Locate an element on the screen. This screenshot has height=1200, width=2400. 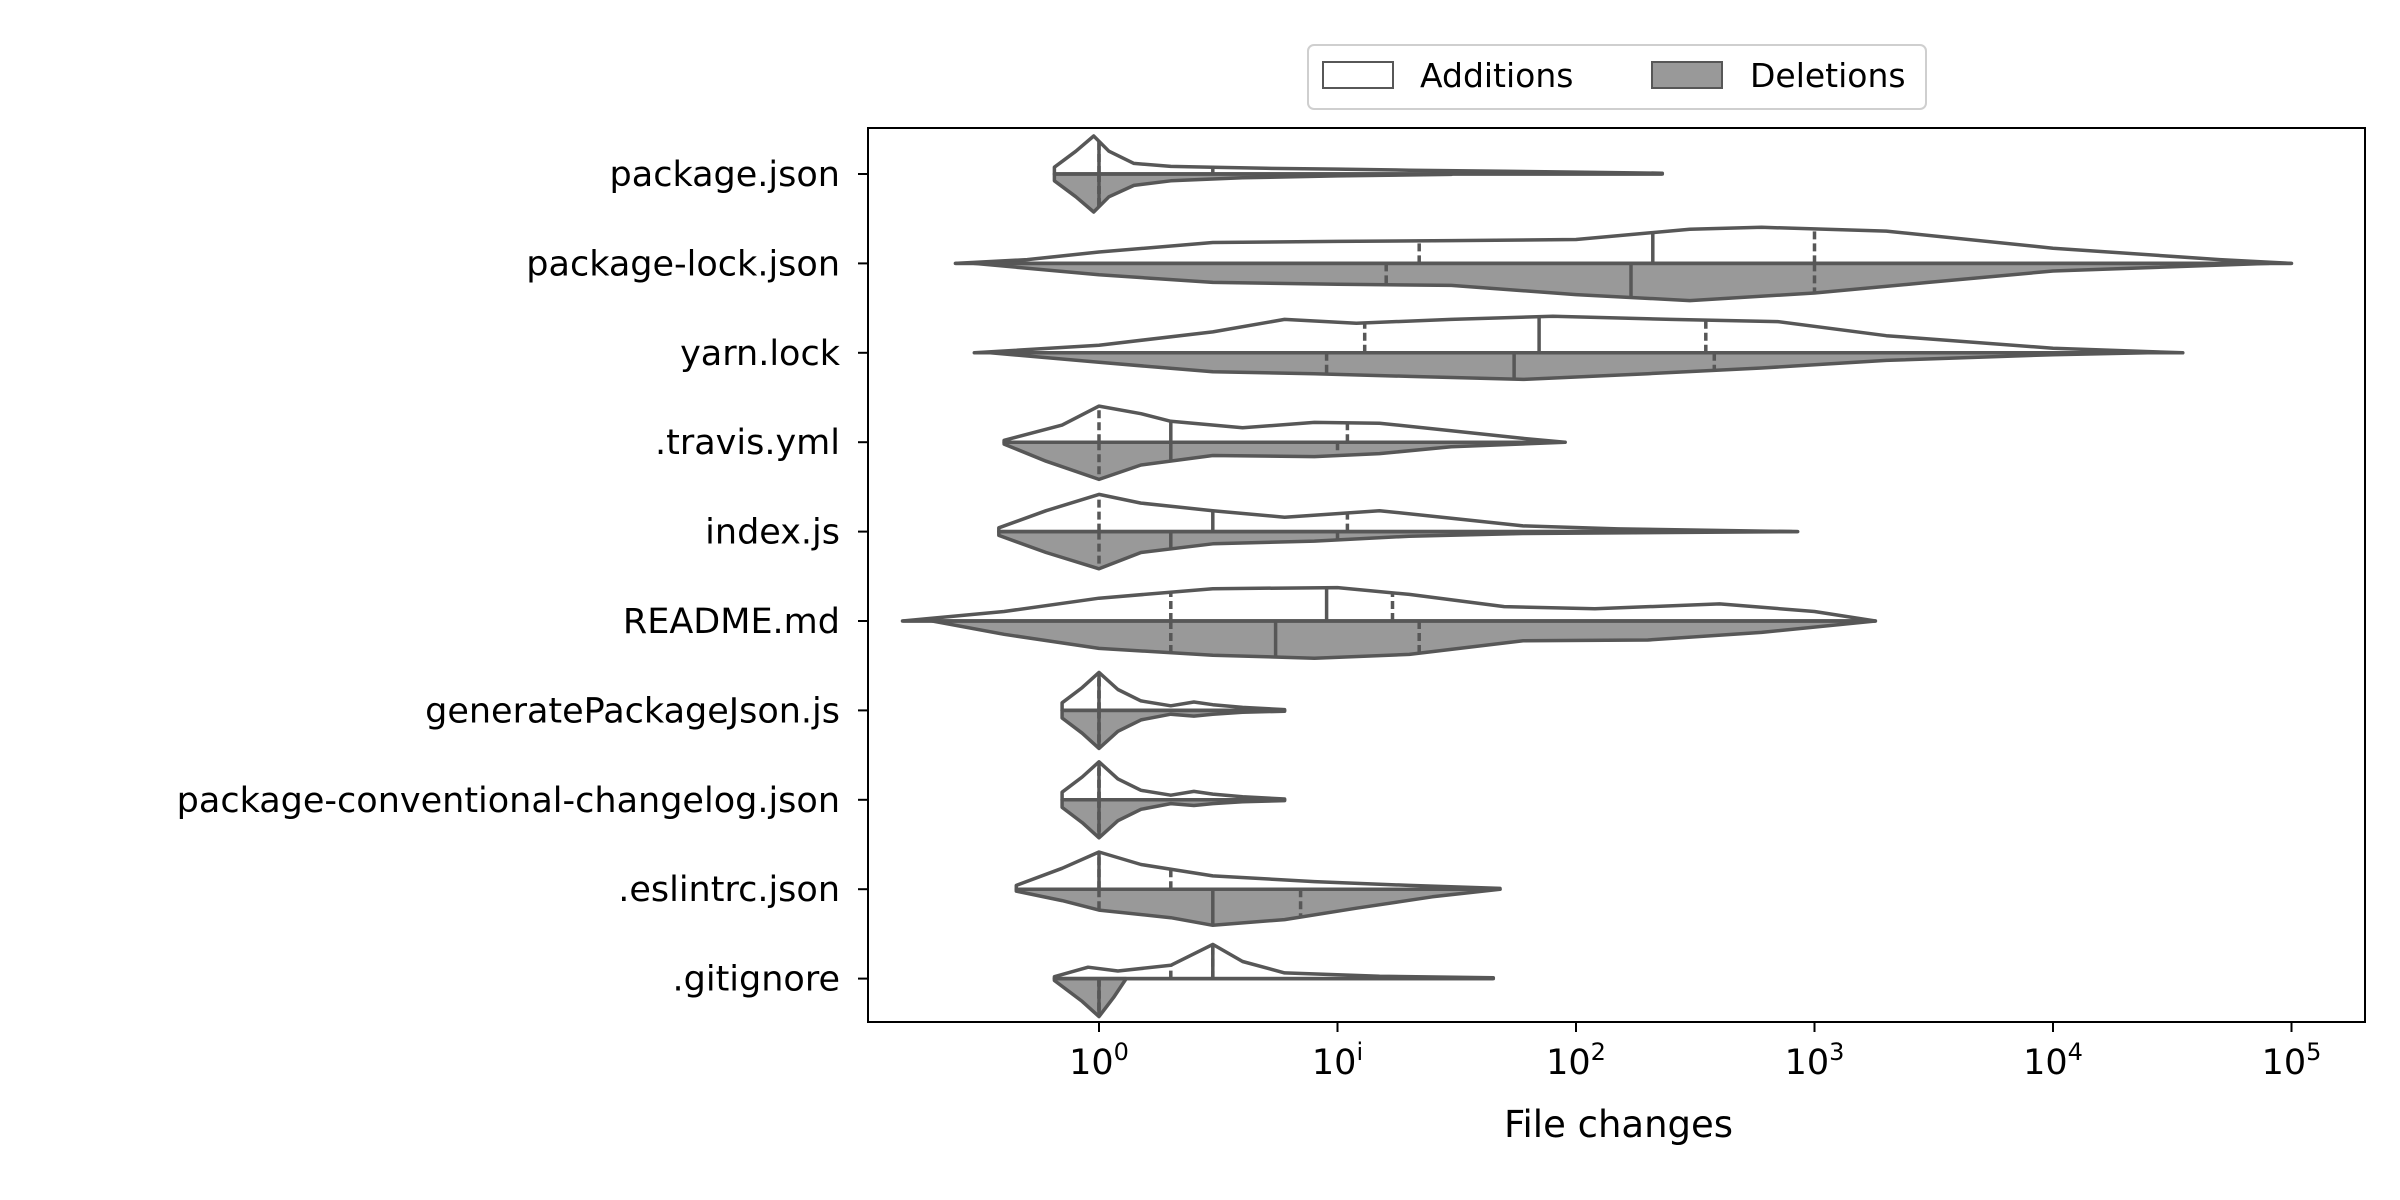
violin-deletions-.gitignore is located at coordinates (1090, 997).